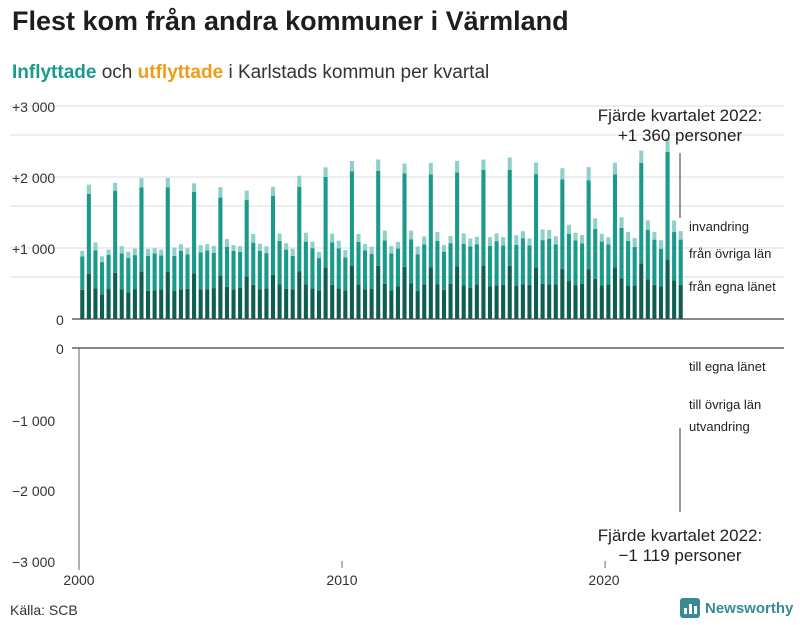 Image resolution: width=800 pixels, height=625 pixels. What do you see at coordinates (60, 349) in the screenshot?
I see `y-tick-label: 0` at bounding box center [60, 349].